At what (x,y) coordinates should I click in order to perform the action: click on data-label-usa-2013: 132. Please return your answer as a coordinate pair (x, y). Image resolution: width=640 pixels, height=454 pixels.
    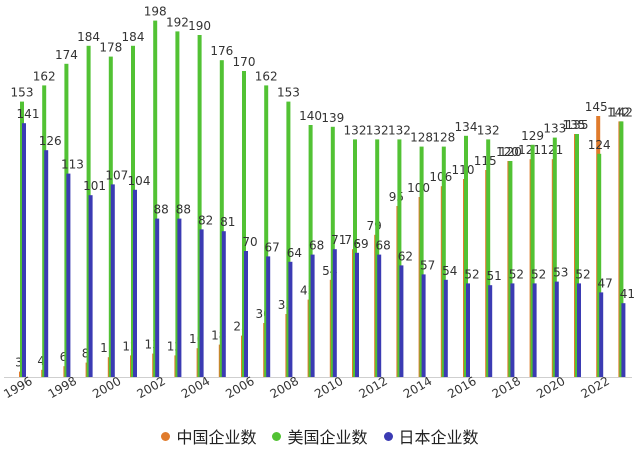
    Looking at the image, I should click on (399, 130).